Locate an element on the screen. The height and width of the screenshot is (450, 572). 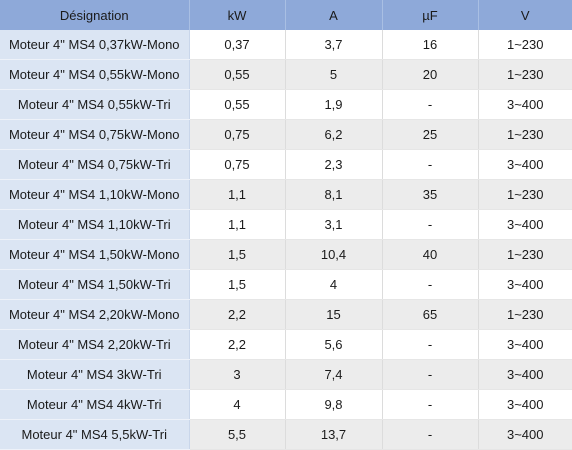
table-row: Moteur 4" MS4 2,20kW-Tri 2,2 5,6-3~400 is located at coordinates (286, 344).